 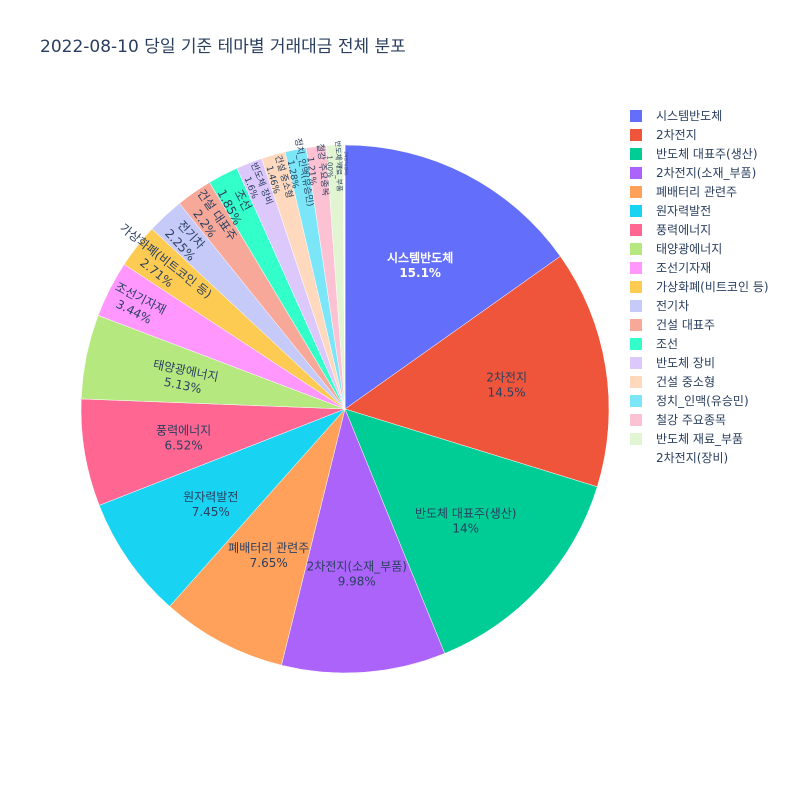 I want to click on legend-item: 조선기자재, so click(x=699, y=267).